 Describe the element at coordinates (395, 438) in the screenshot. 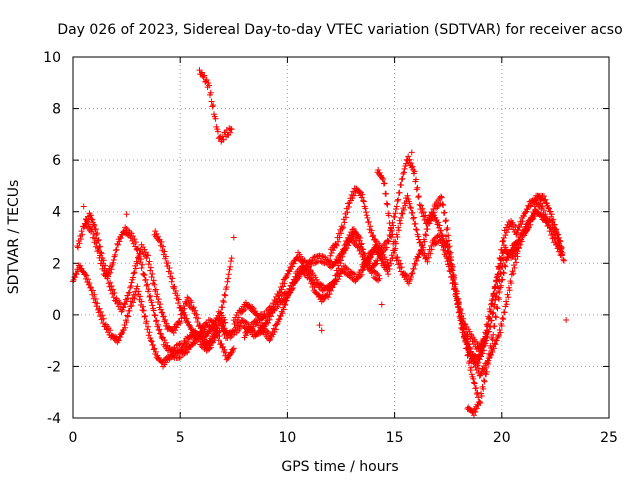

I see `x-tick-label: 15` at that location.